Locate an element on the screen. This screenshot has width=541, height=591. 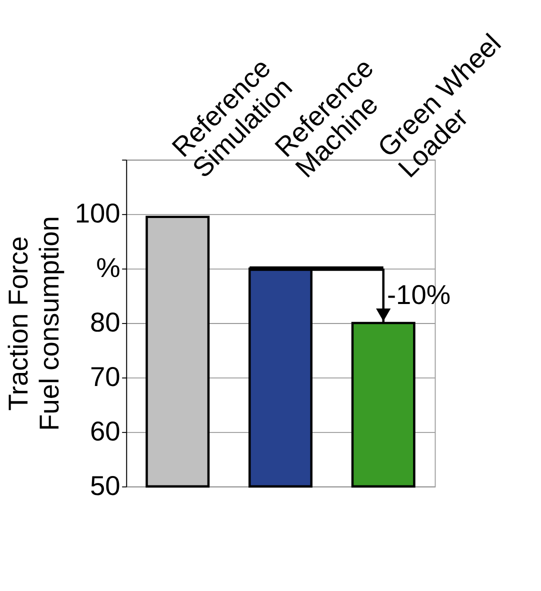
y-tick-label: 50 is located at coordinates (105, 486).